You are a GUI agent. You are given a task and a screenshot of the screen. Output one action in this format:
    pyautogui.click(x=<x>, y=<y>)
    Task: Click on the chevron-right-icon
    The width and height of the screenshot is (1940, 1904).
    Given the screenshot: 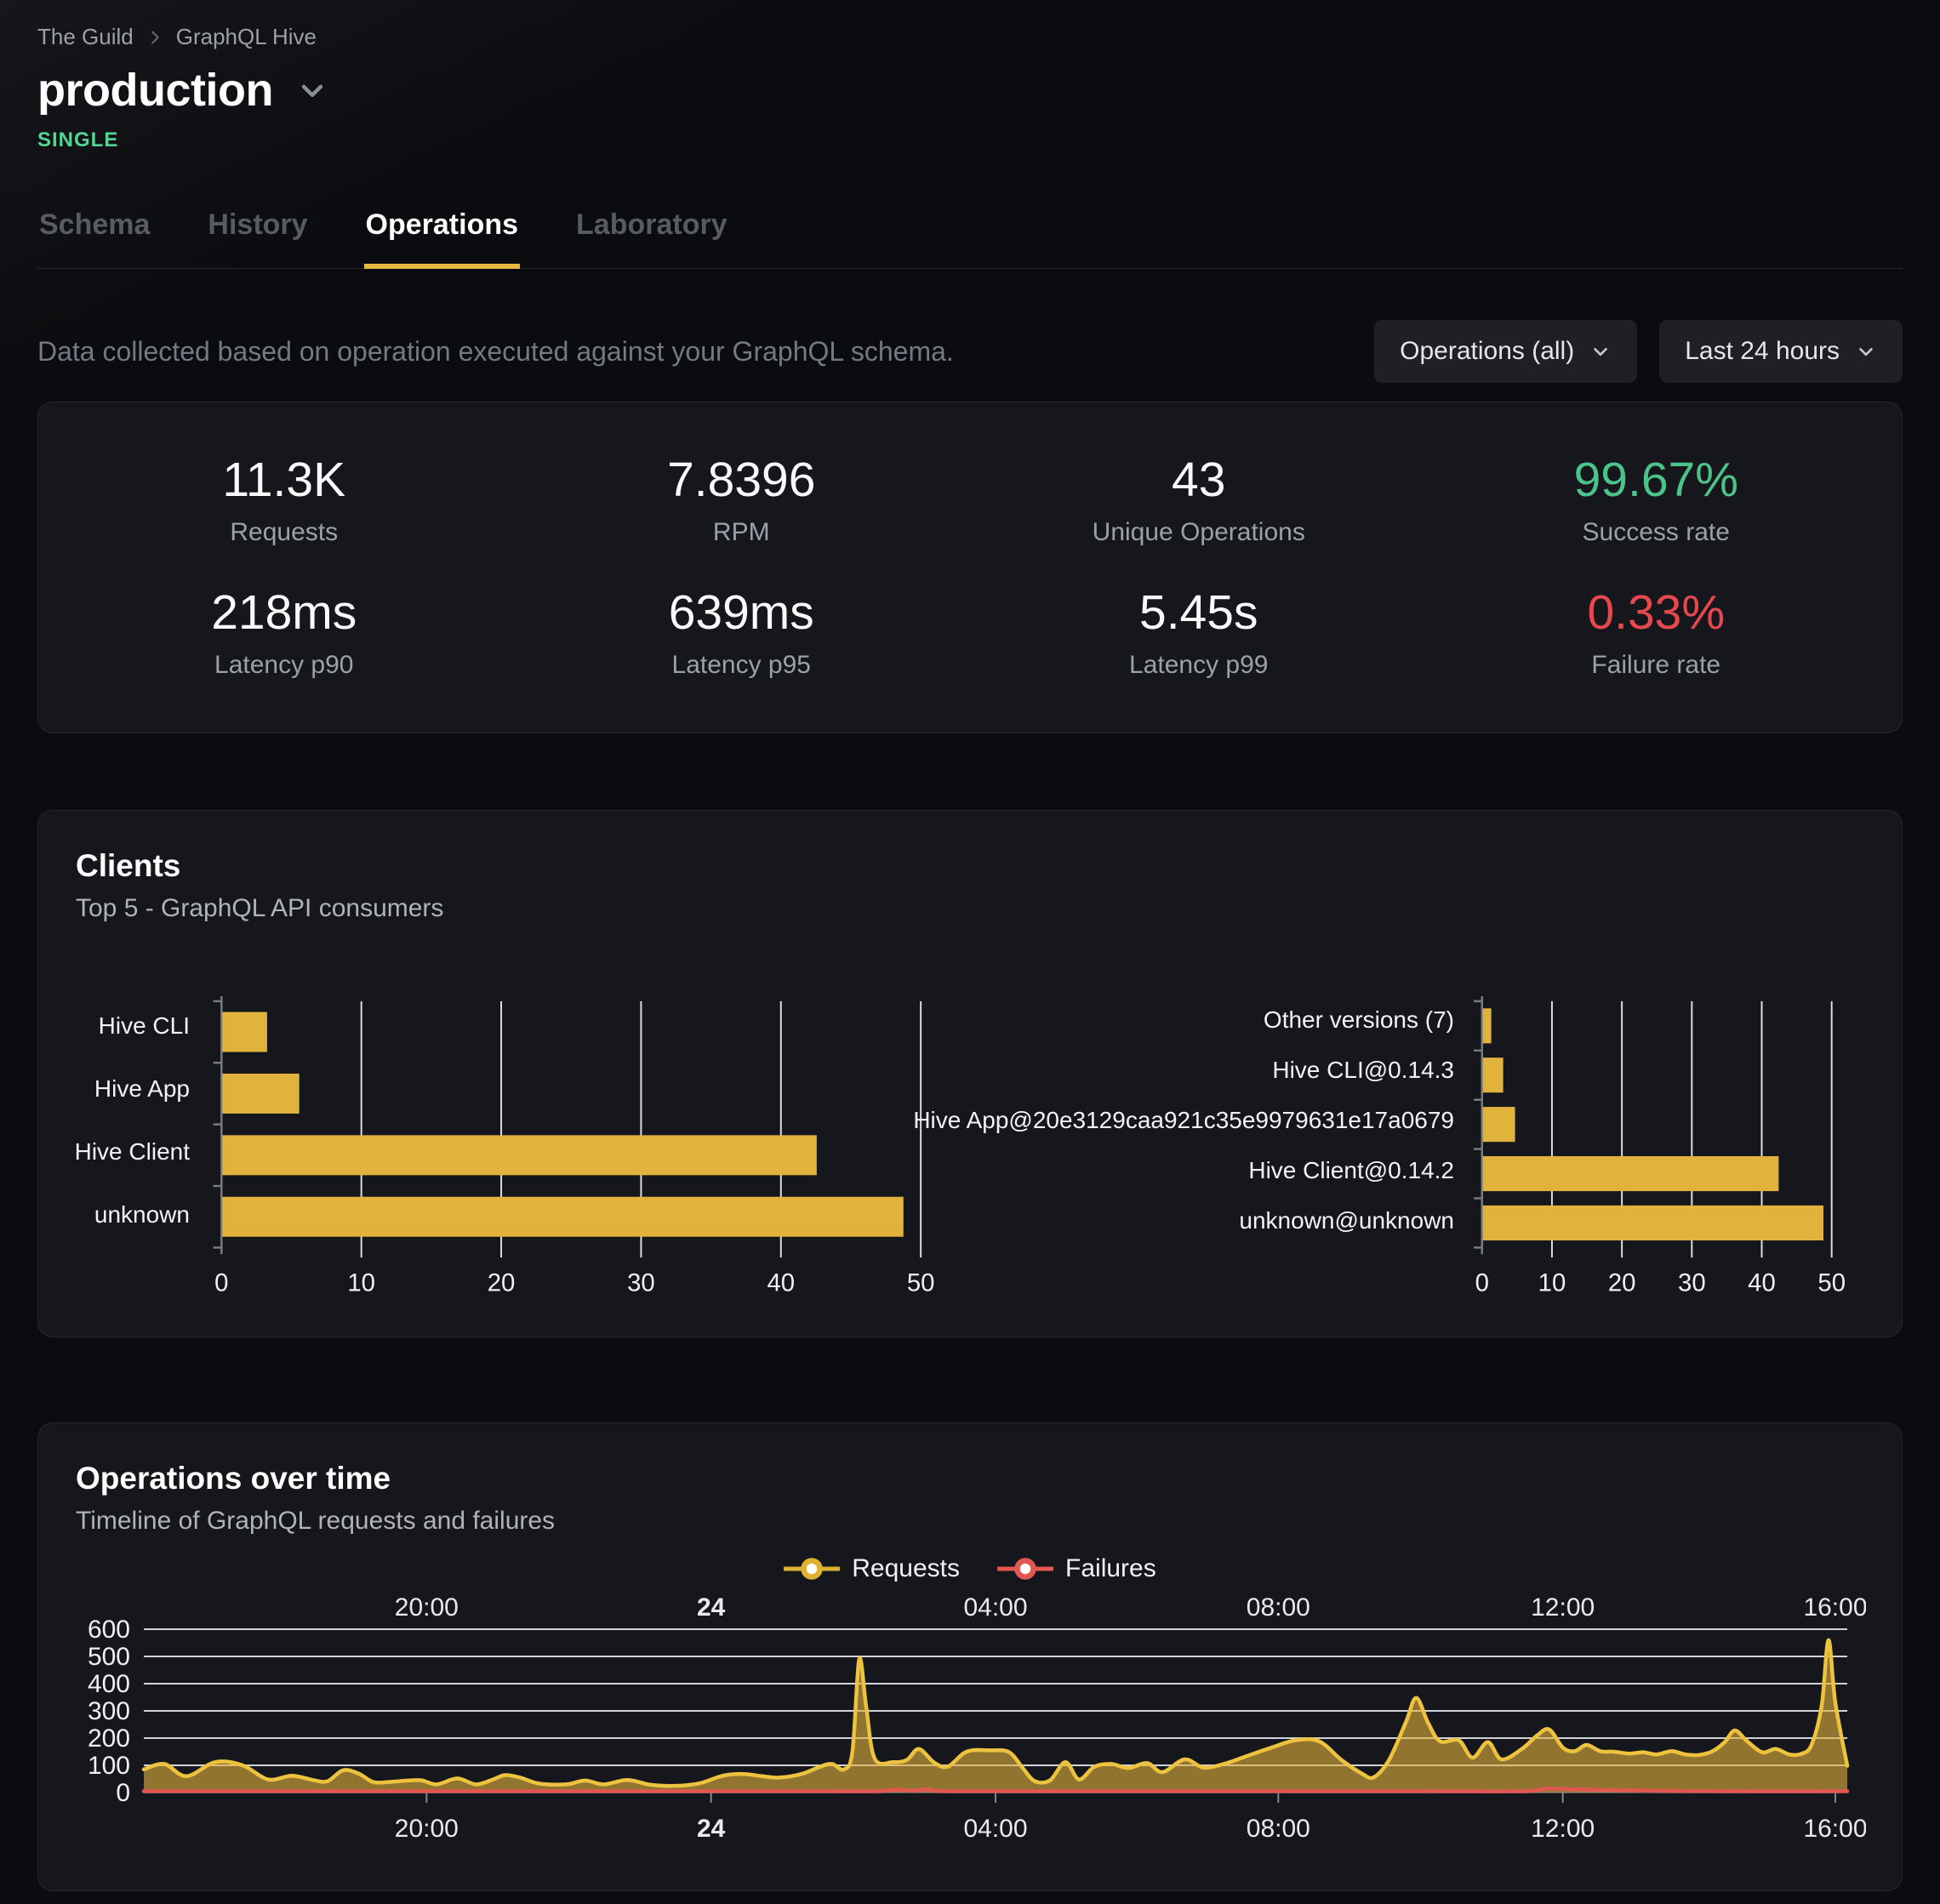 What is the action you would take?
    pyautogui.click(x=155, y=38)
    